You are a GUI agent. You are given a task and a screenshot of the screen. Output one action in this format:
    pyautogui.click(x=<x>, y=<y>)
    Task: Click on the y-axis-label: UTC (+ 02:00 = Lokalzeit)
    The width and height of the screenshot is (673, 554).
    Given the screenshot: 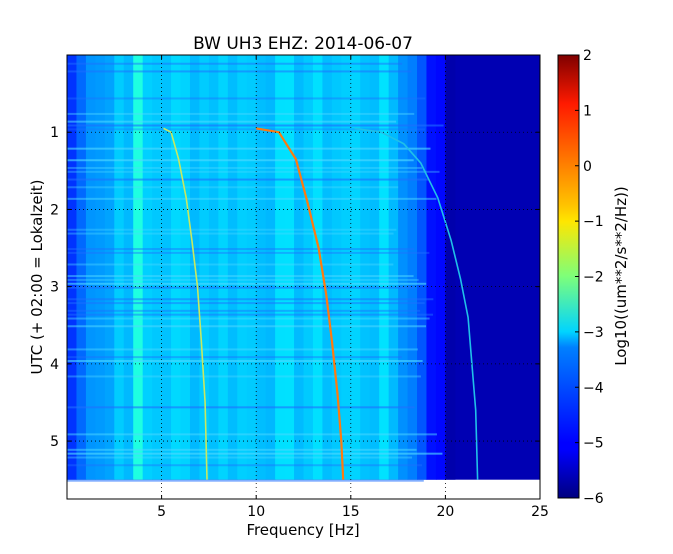 What is the action you would take?
    pyautogui.click(x=37, y=276)
    